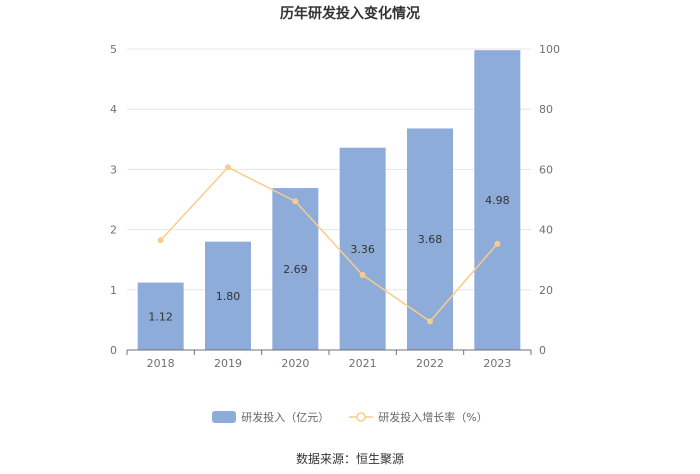 This screenshot has height=474, width=700. I want to click on bar-value-label: 1.80, so click(228, 296).